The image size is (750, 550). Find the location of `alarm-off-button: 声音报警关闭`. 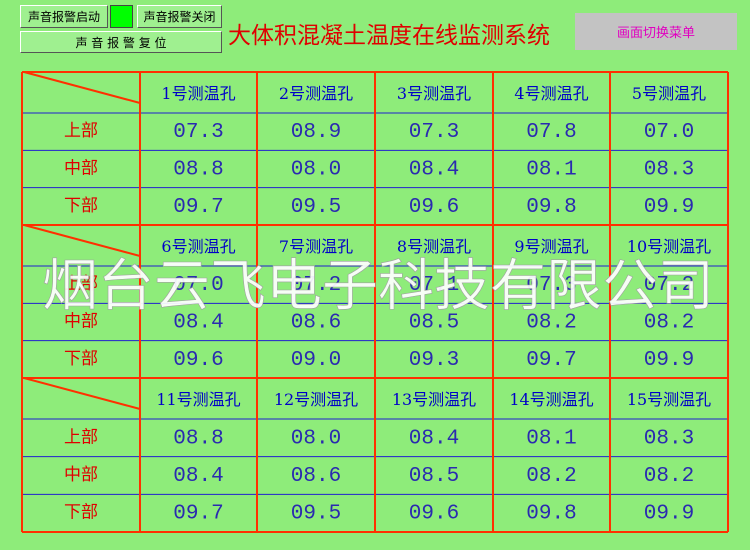

alarm-off-button: 声音报警关闭 is located at coordinates (179, 16).